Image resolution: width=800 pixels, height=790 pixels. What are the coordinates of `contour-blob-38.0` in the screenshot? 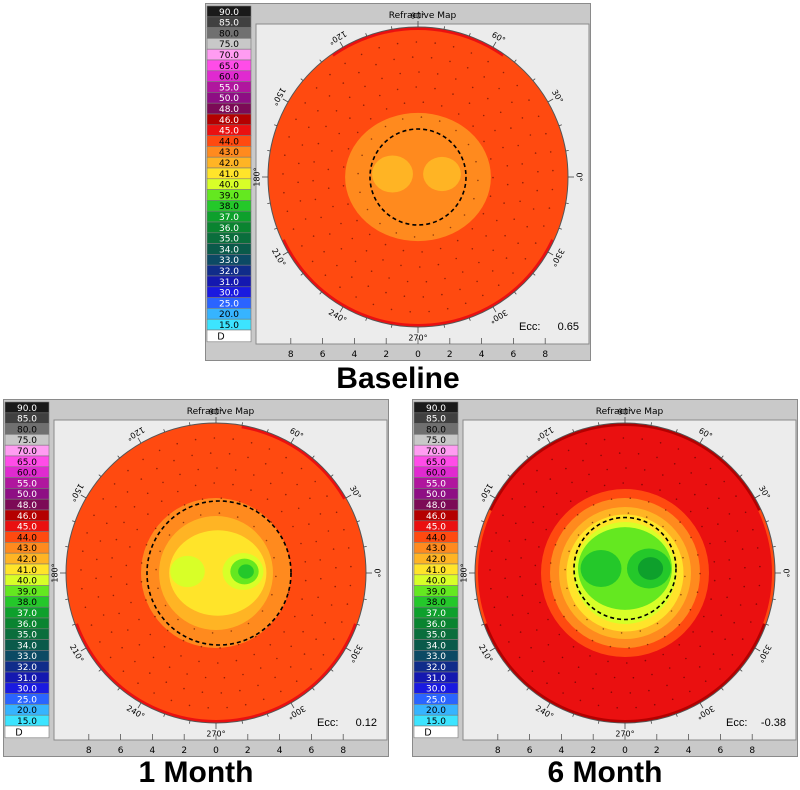 It's located at (601, 568).